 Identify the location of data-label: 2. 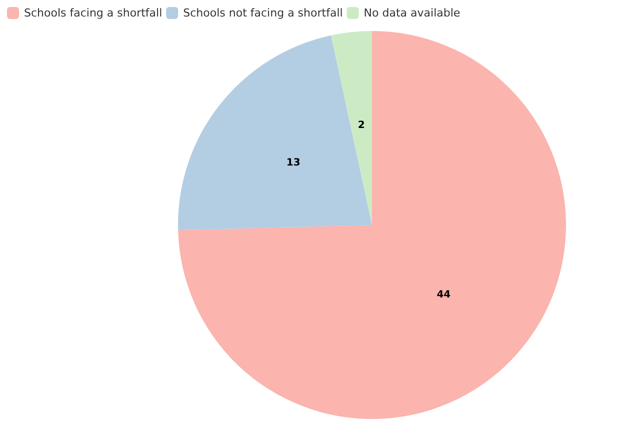
(361, 126).